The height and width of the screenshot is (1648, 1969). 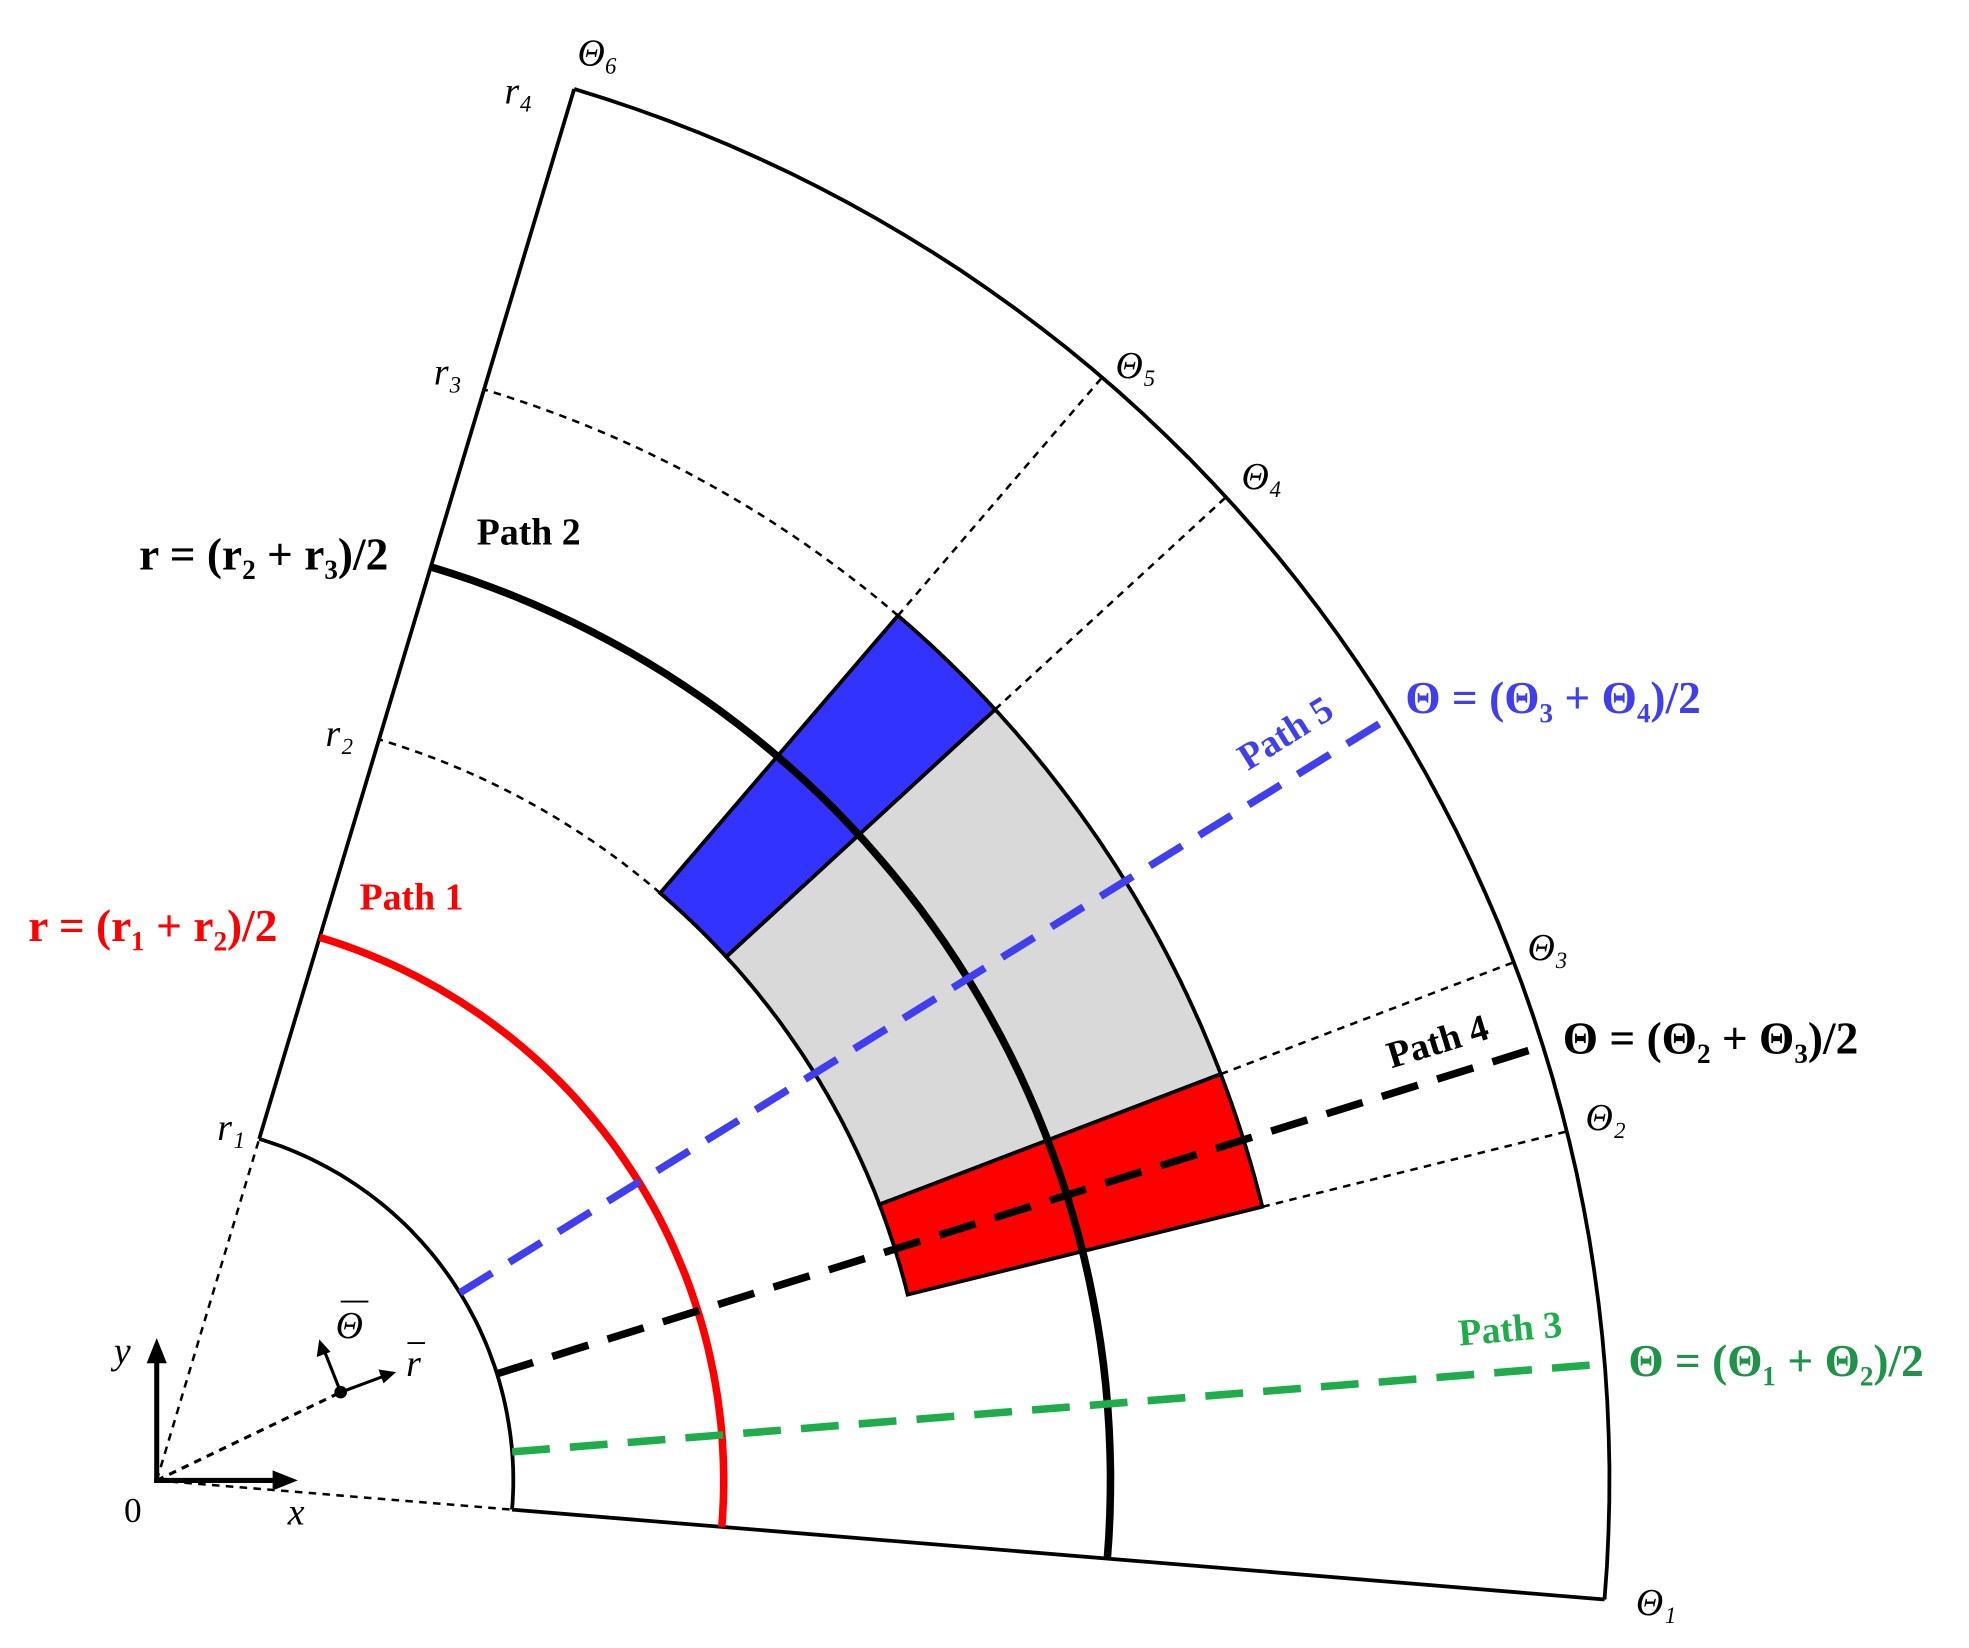 I want to click on path-label: Path 5, so click(x=1285, y=733).